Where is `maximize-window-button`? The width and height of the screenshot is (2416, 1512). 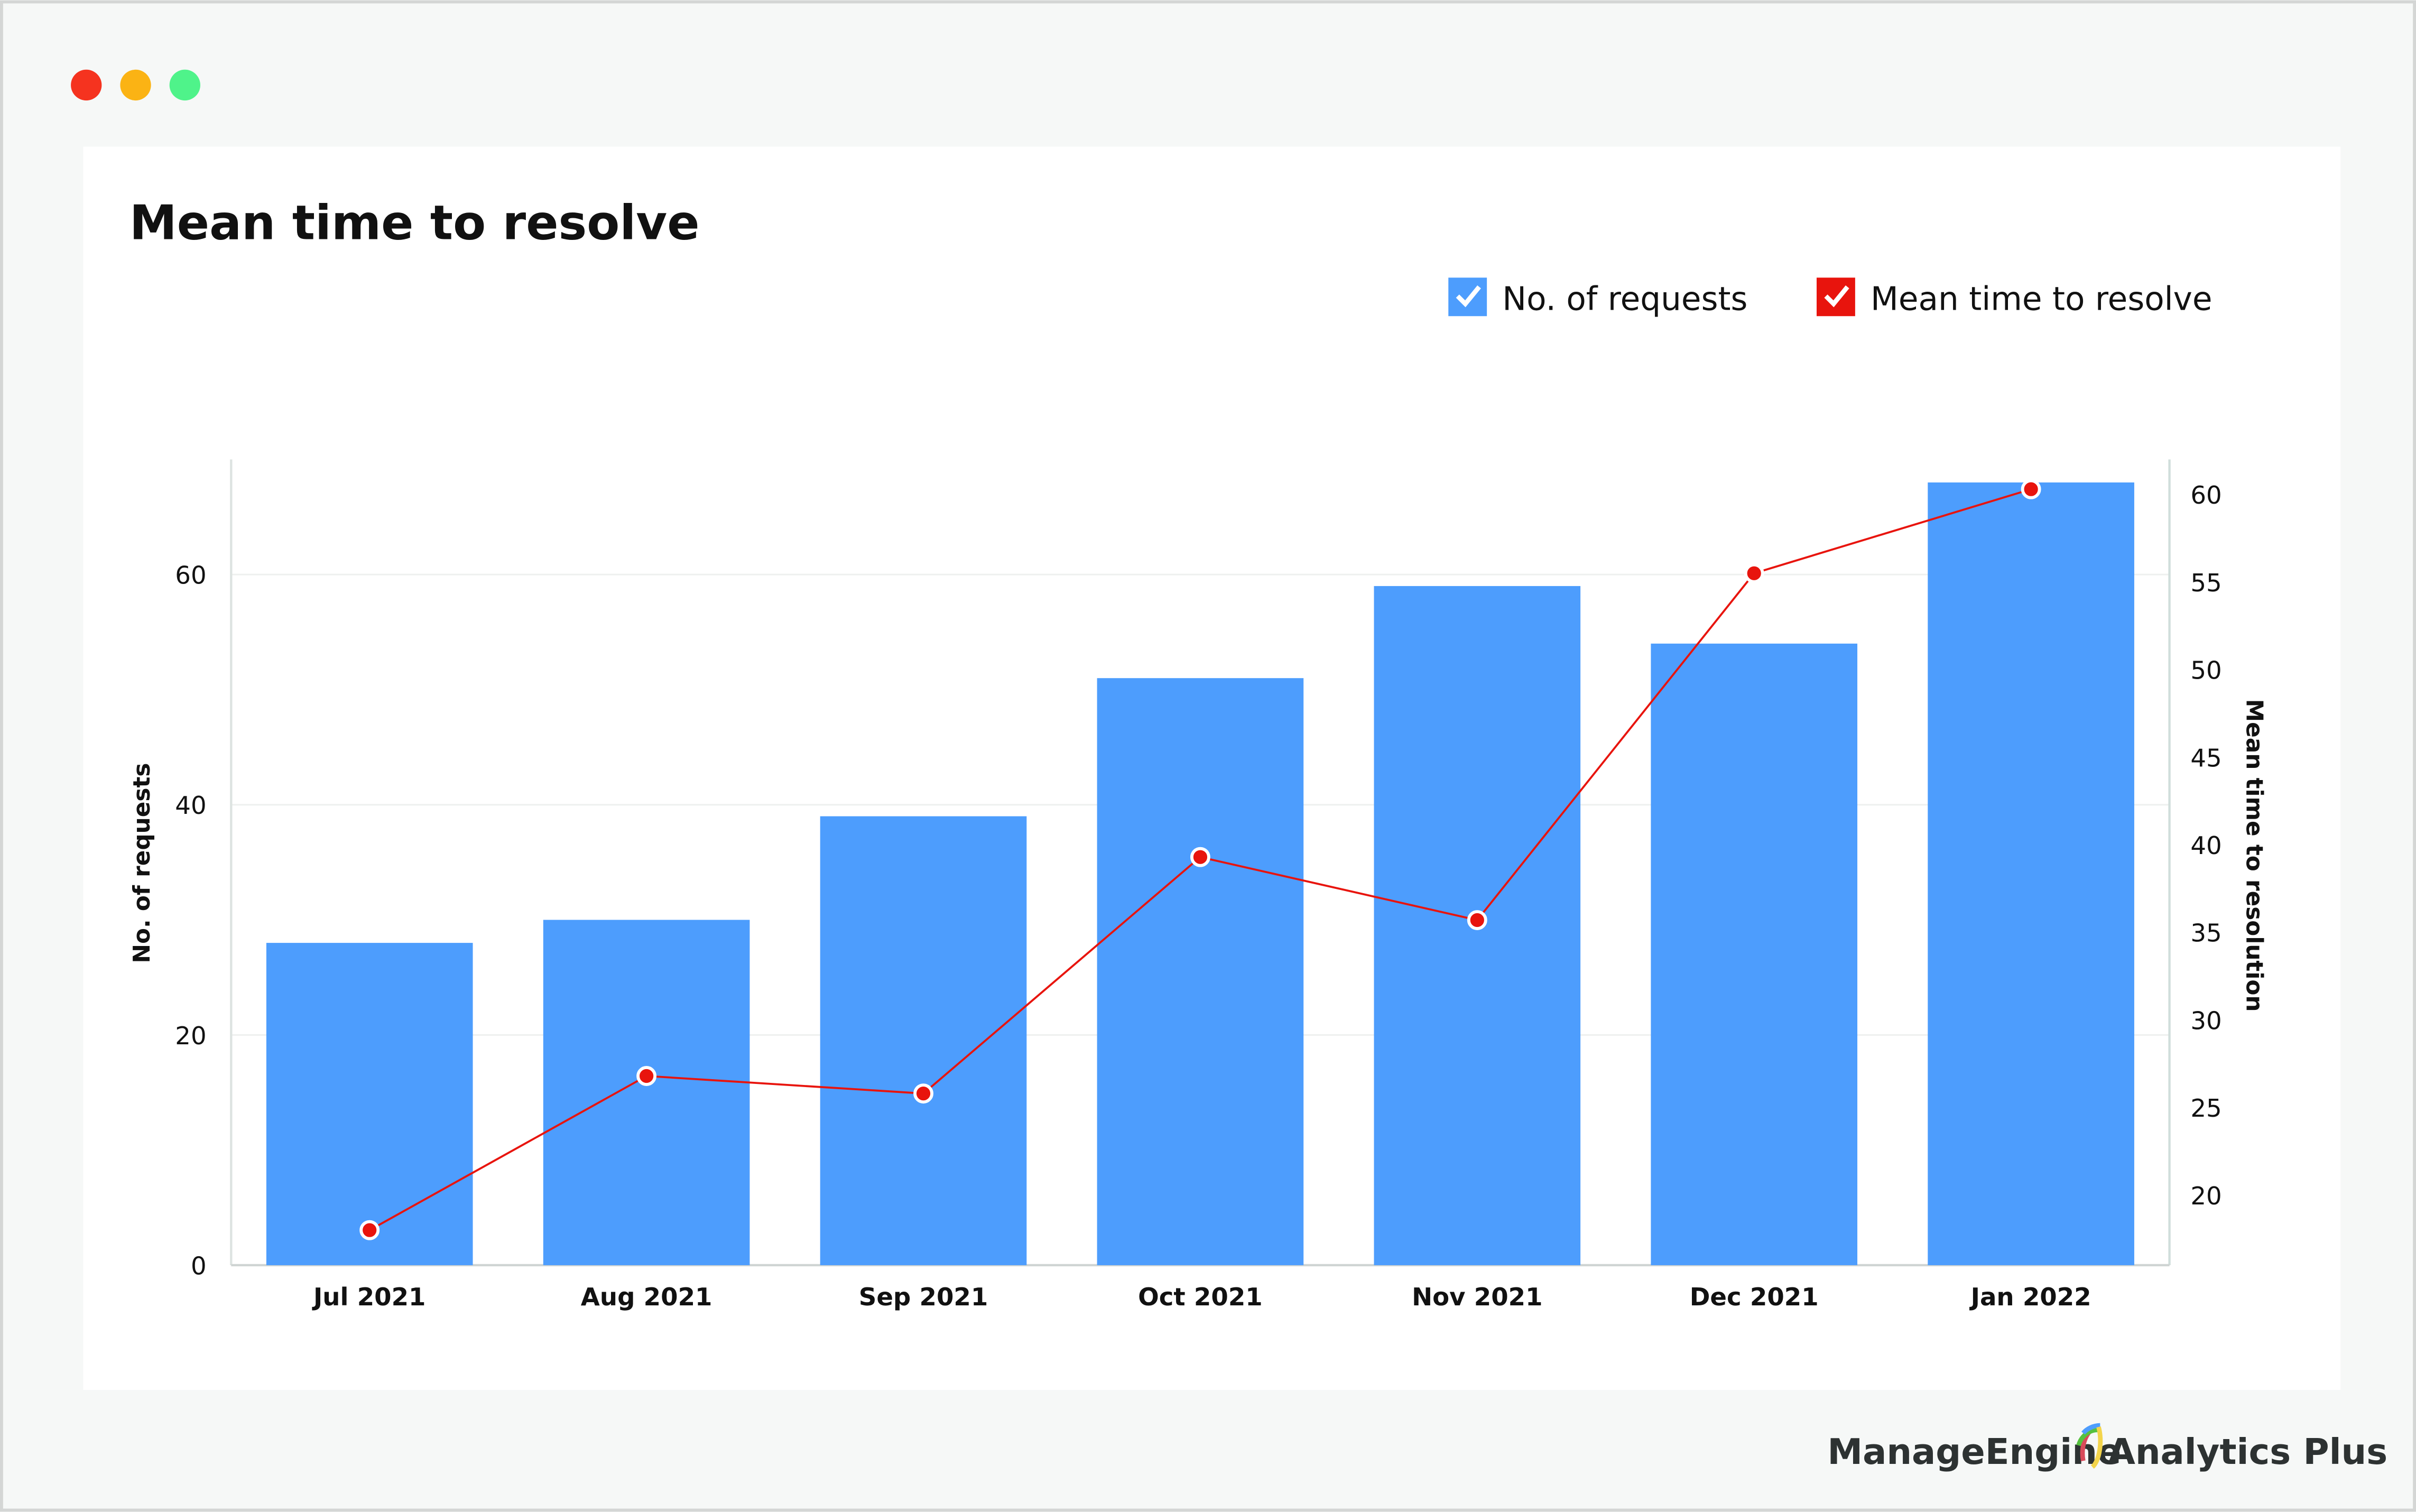
maximize-window-button is located at coordinates (184, 85).